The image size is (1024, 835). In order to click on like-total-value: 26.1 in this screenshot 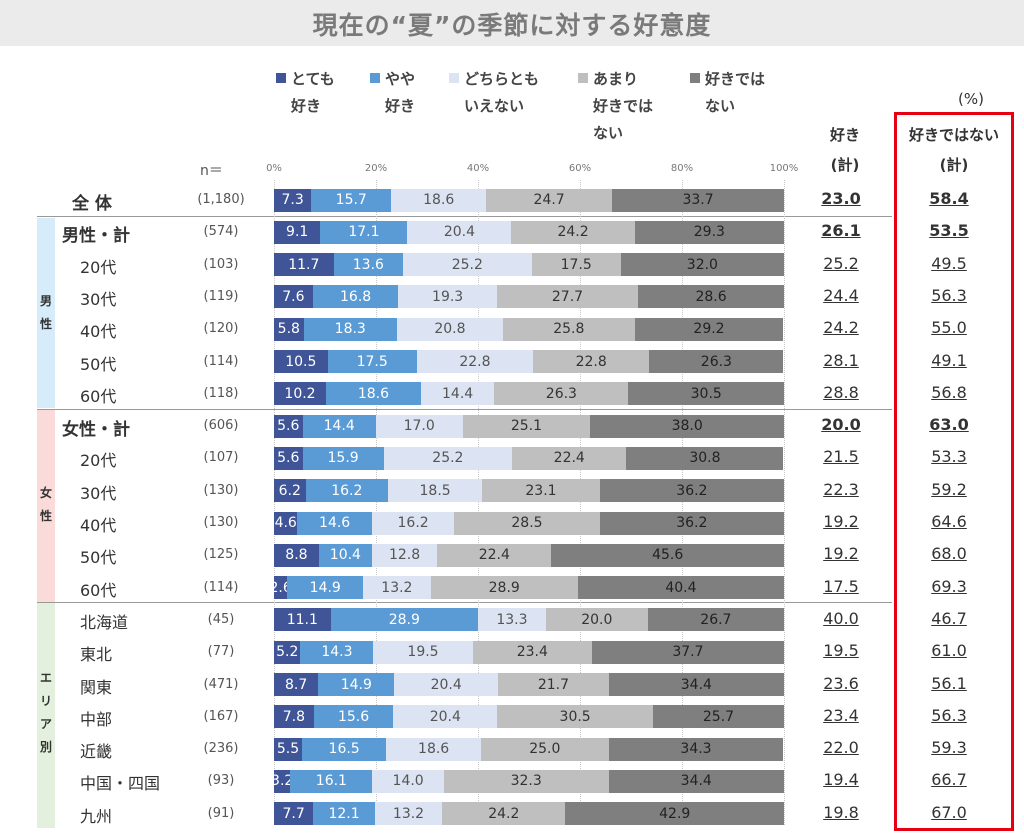, I will do `click(841, 231)`.